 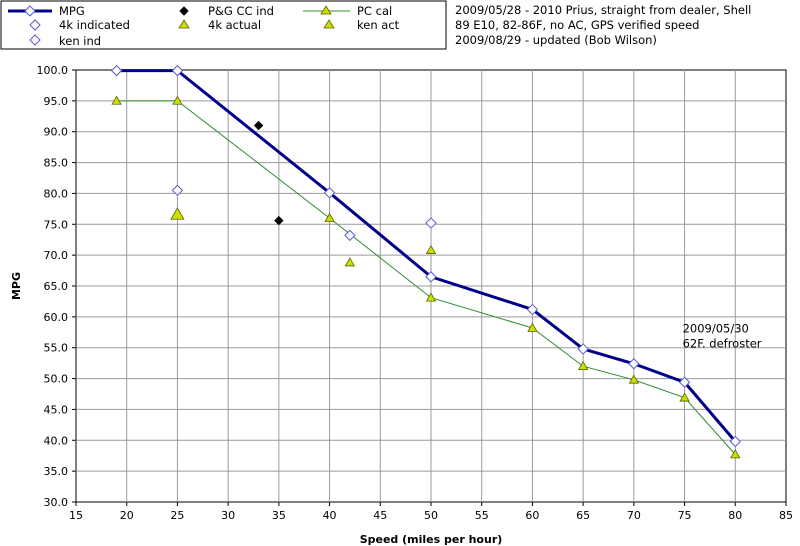 What do you see at coordinates (56, 224) in the screenshot?
I see `y-tick-label: 75.0` at bounding box center [56, 224].